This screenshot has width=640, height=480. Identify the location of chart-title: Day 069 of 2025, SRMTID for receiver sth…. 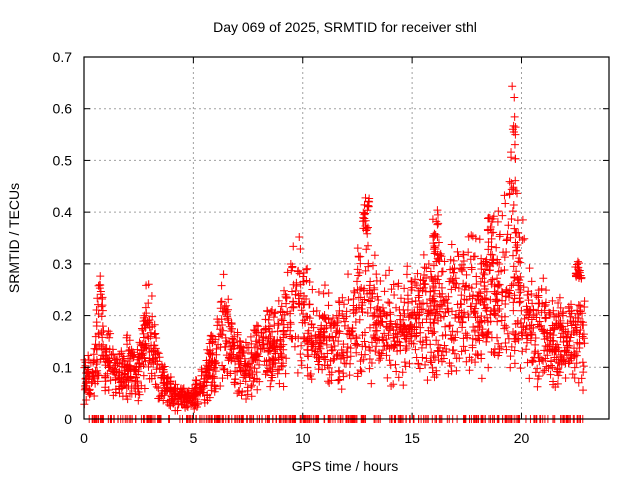
(345, 27).